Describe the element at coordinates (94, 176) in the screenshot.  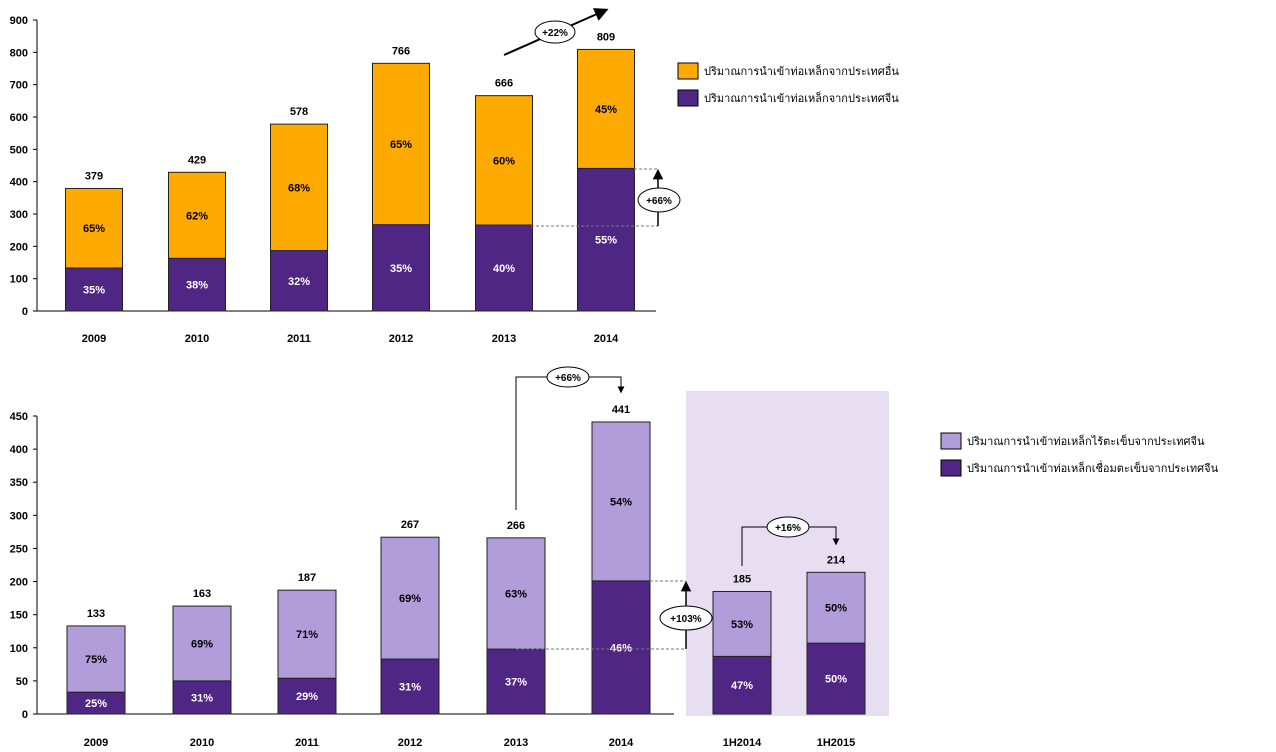
I see `bar-total-label: 379` at that location.